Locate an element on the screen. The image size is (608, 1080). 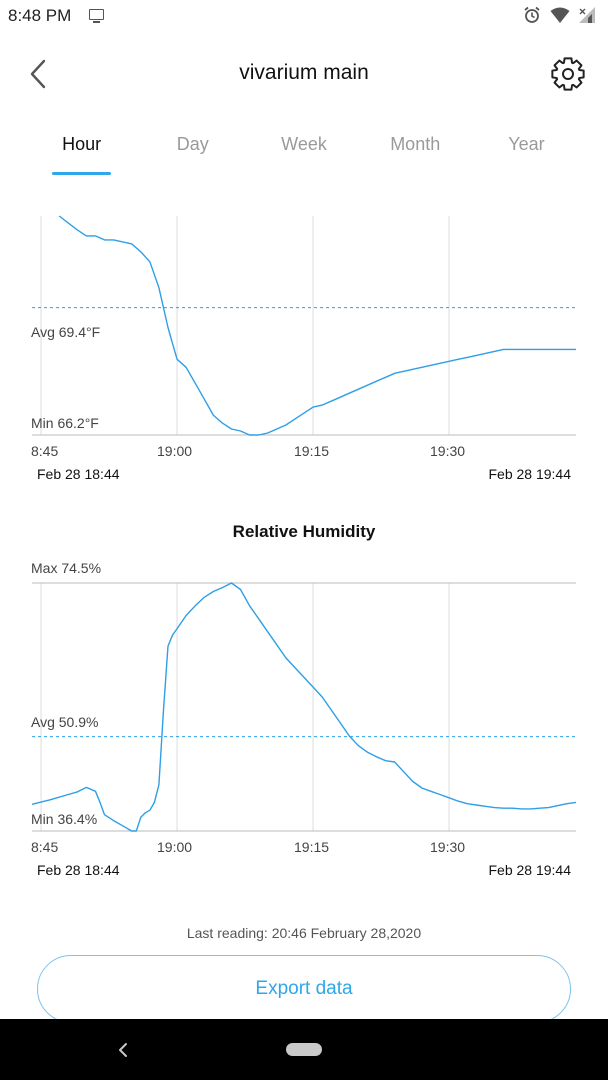
wifi-icon is located at coordinates (560, 15).